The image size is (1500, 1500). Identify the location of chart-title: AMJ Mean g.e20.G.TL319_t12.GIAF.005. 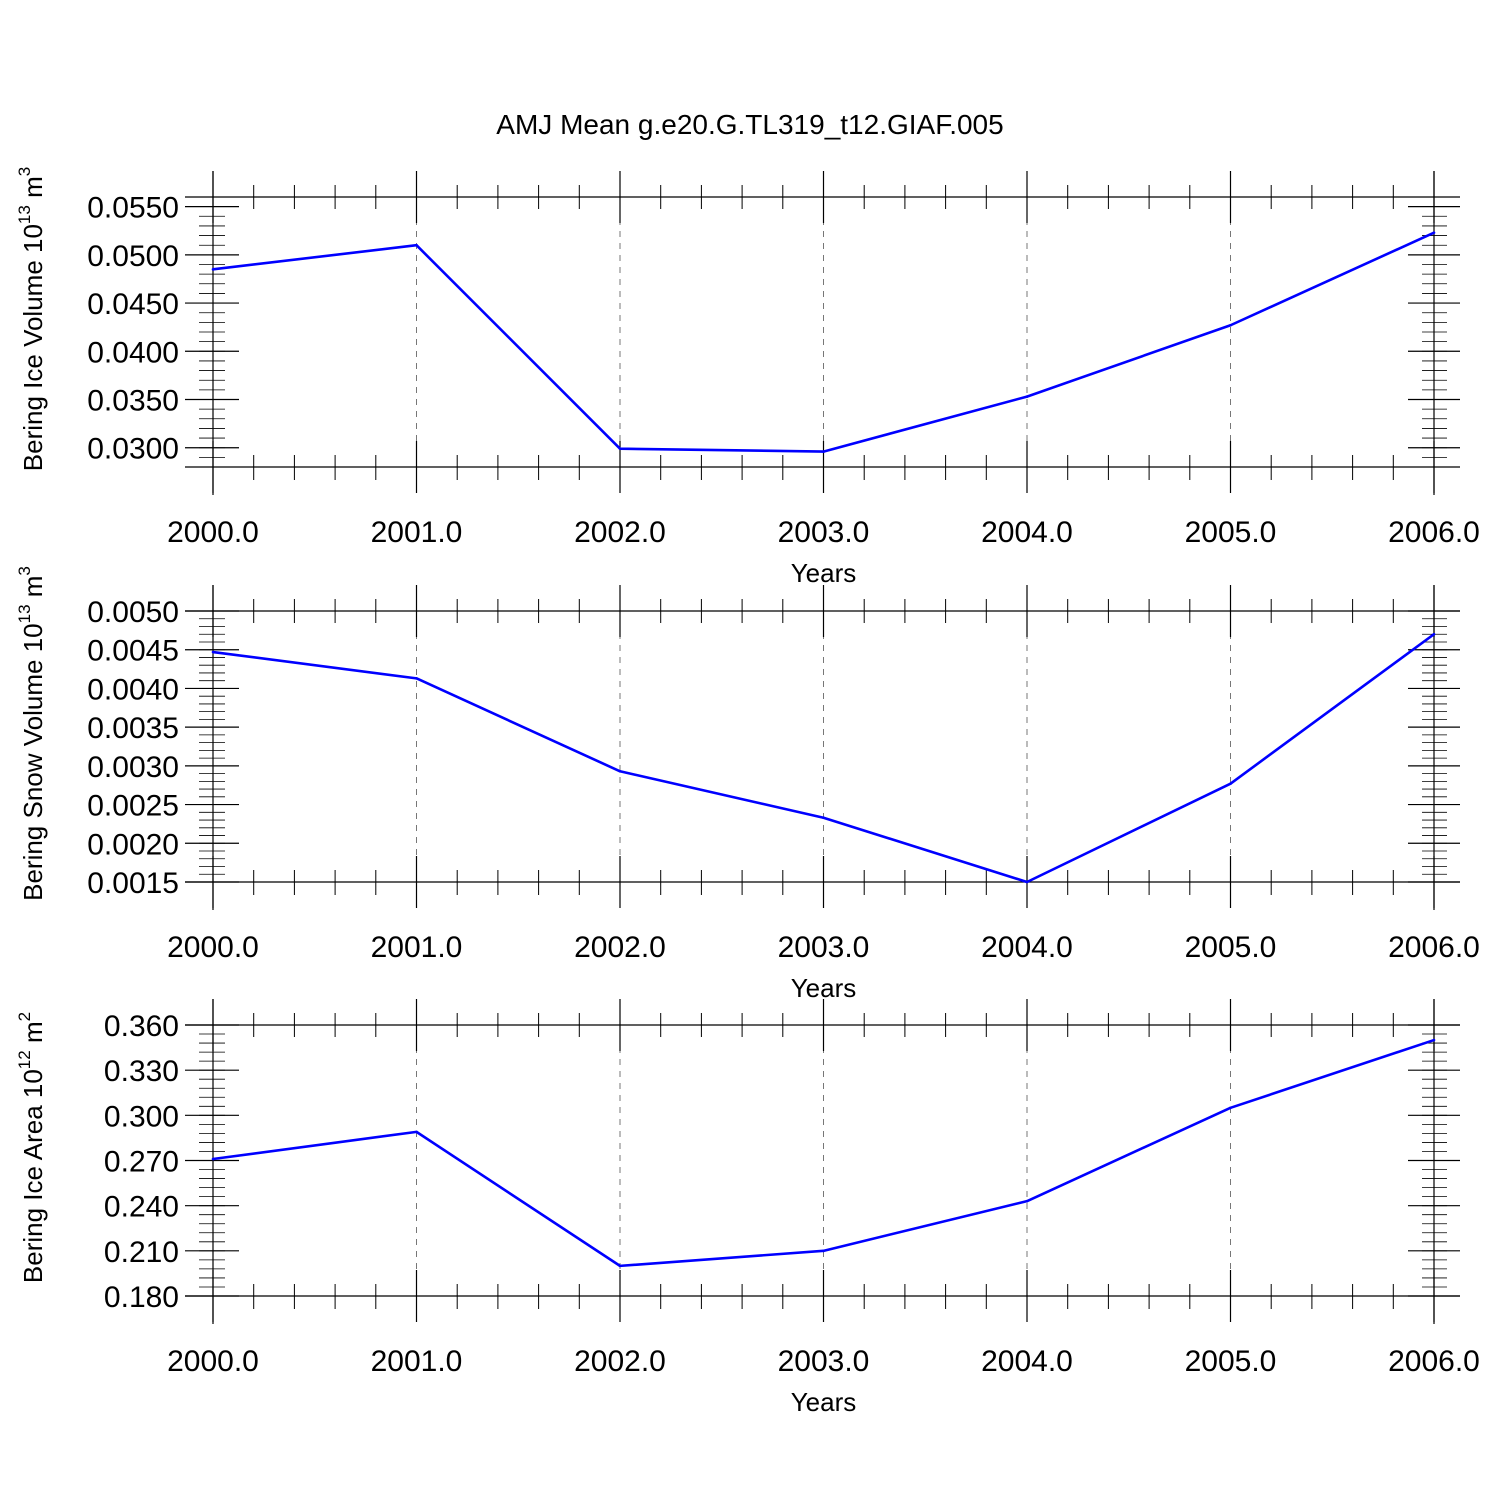
(749, 124).